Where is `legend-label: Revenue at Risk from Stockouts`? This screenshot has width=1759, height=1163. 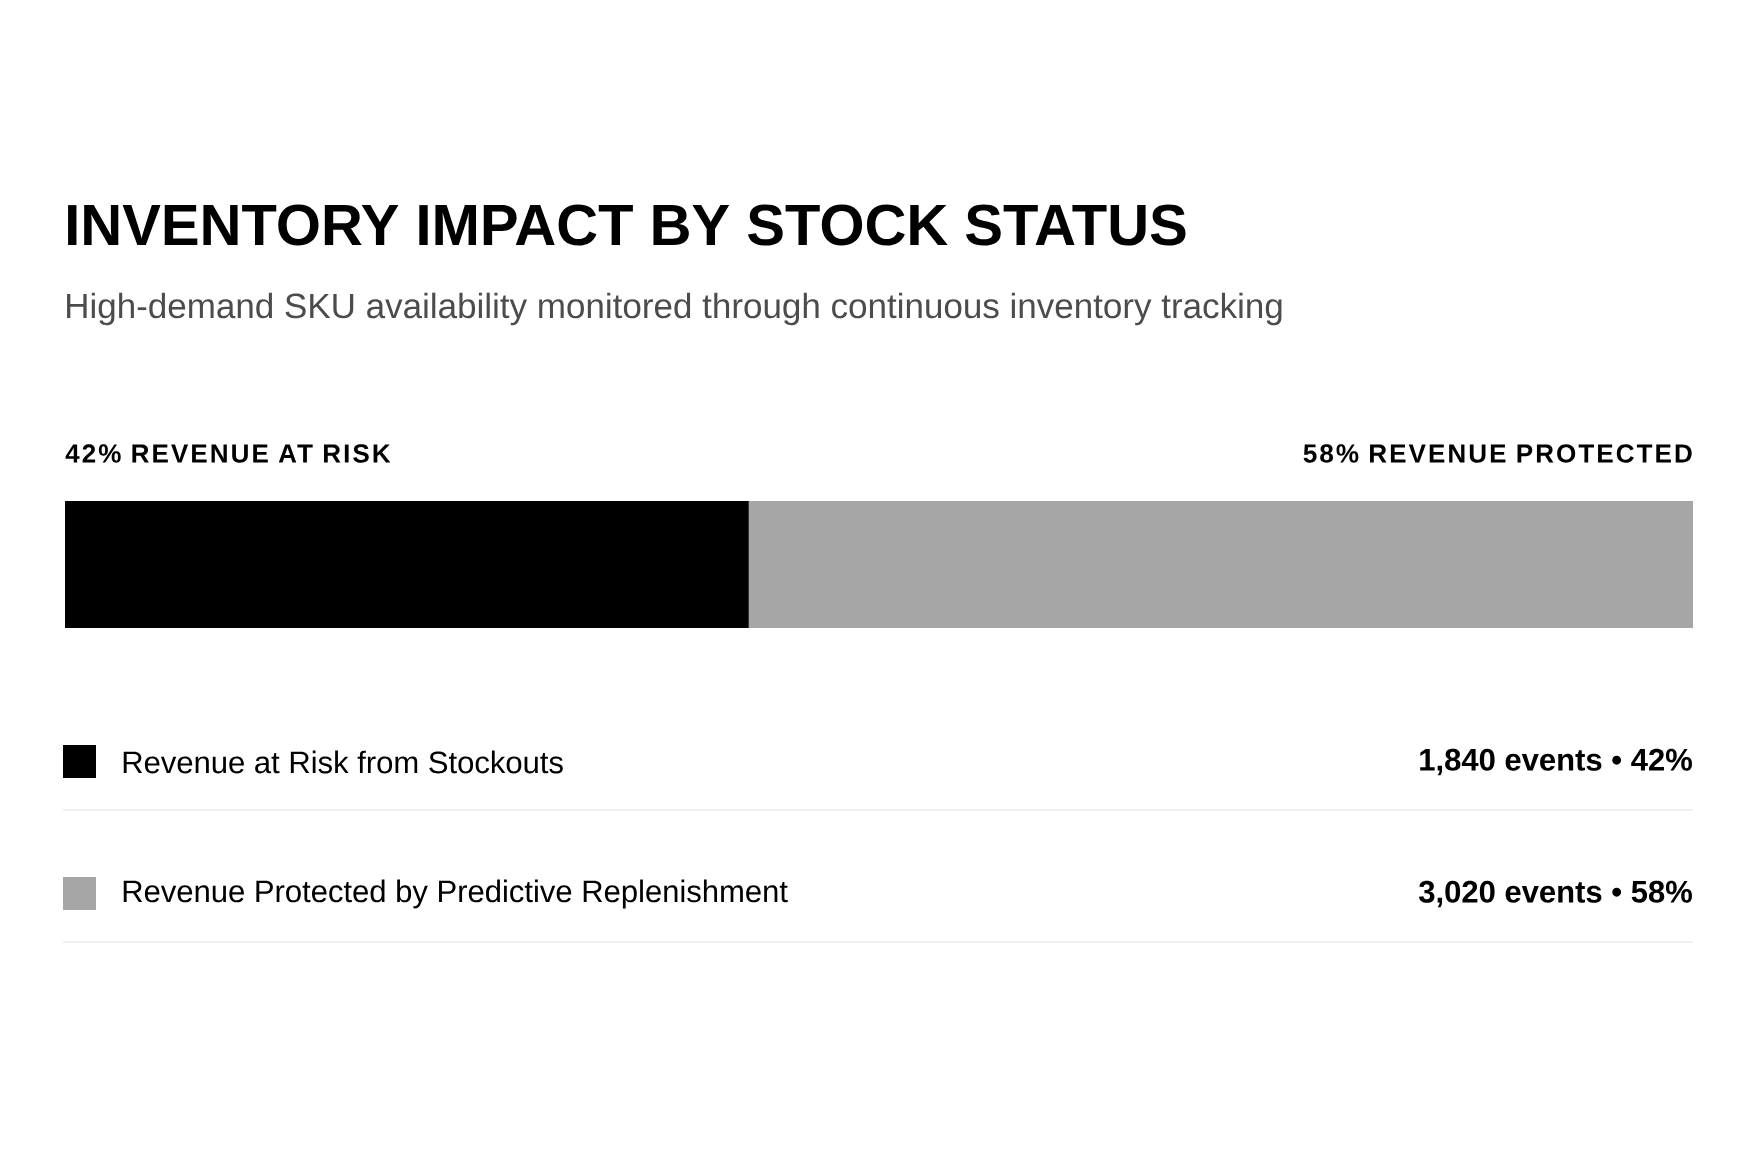 legend-label: Revenue at Risk from Stockouts is located at coordinates (343, 762).